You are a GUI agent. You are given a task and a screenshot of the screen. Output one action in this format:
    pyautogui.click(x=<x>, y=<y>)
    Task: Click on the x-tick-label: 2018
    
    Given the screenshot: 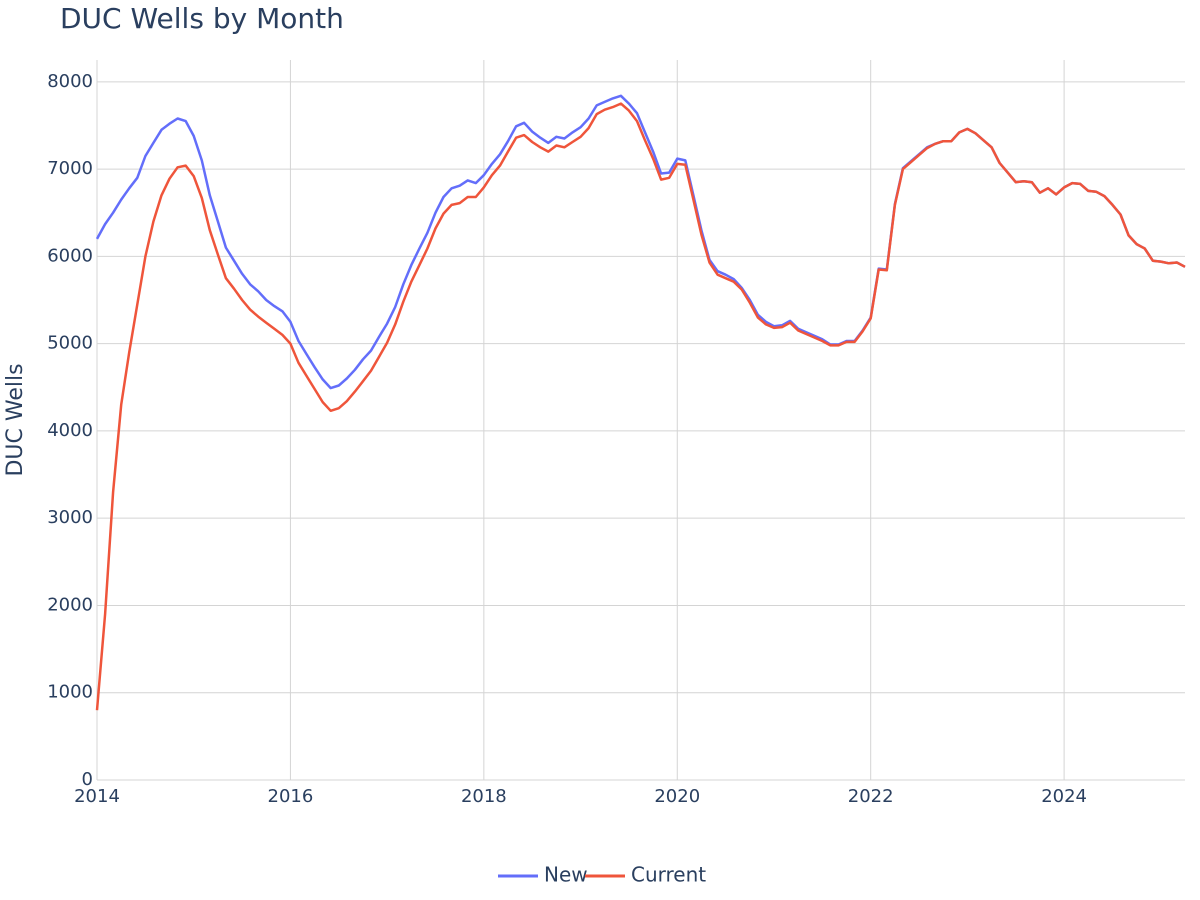 What is the action you would take?
    pyautogui.click(x=484, y=796)
    